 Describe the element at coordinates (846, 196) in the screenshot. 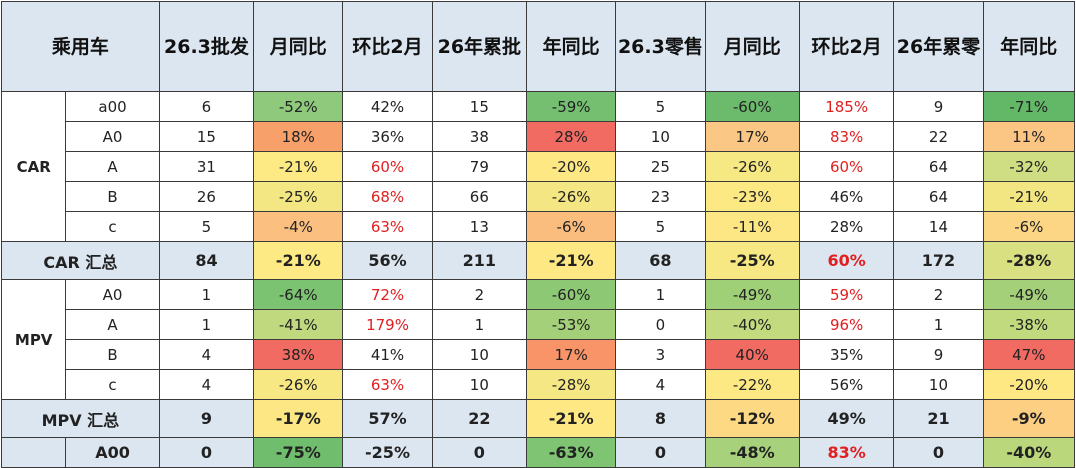

I see `table-cell: 46%` at that location.